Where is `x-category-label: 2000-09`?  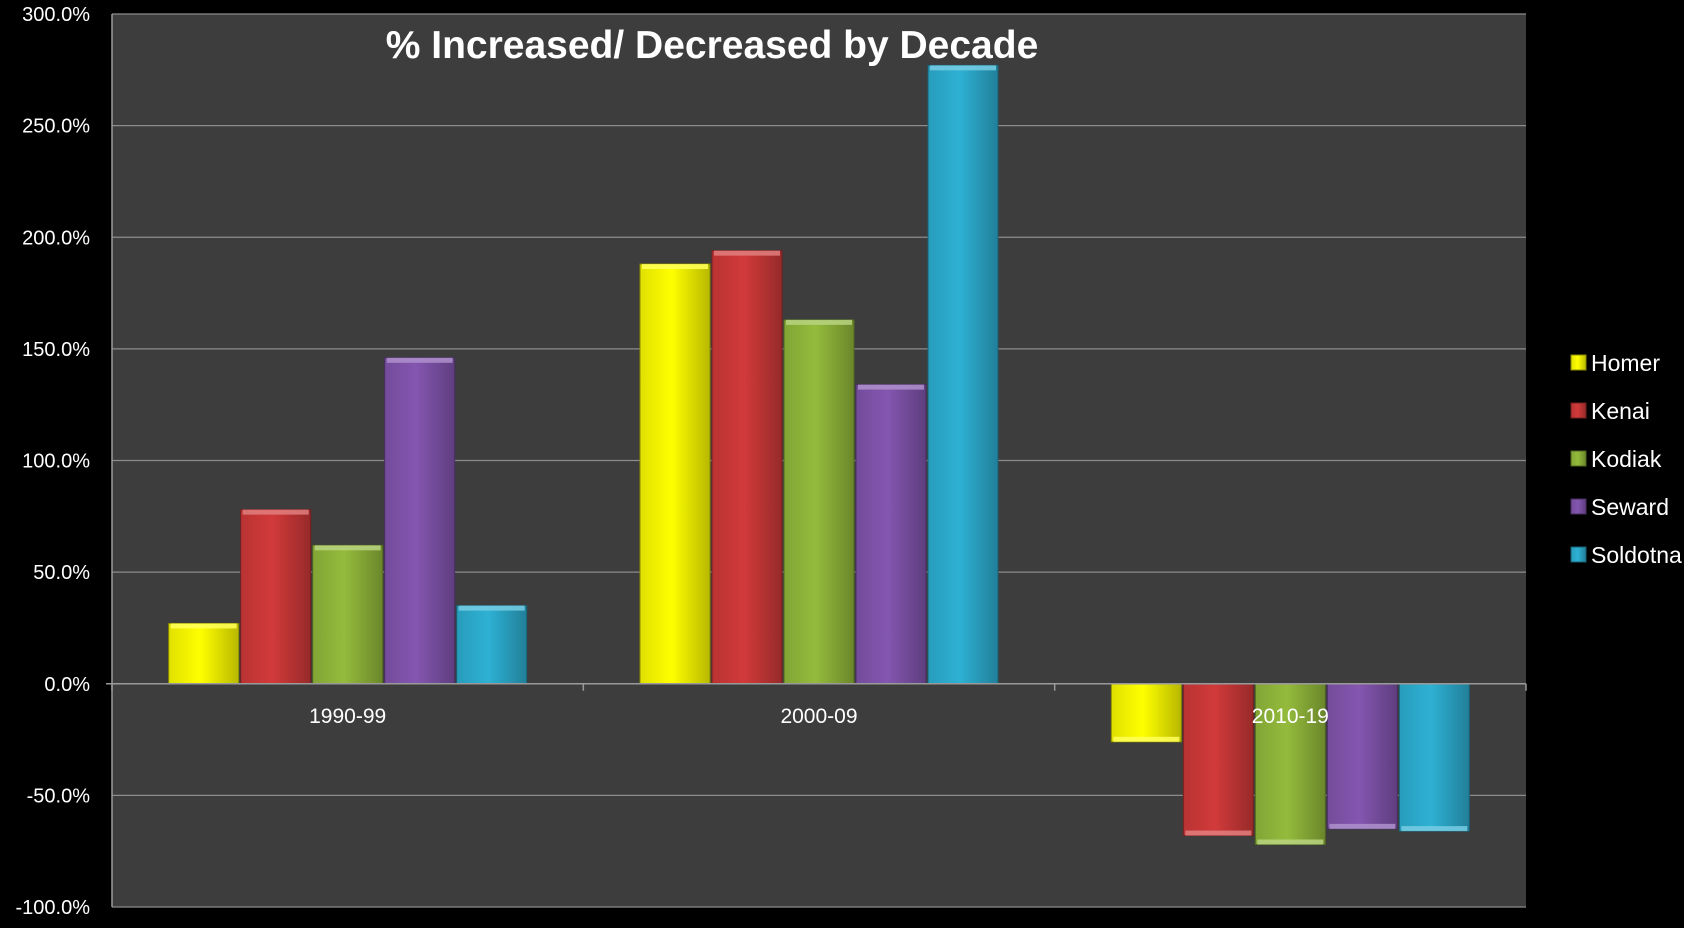
x-category-label: 2000-09 is located at coordinates (818, 716).